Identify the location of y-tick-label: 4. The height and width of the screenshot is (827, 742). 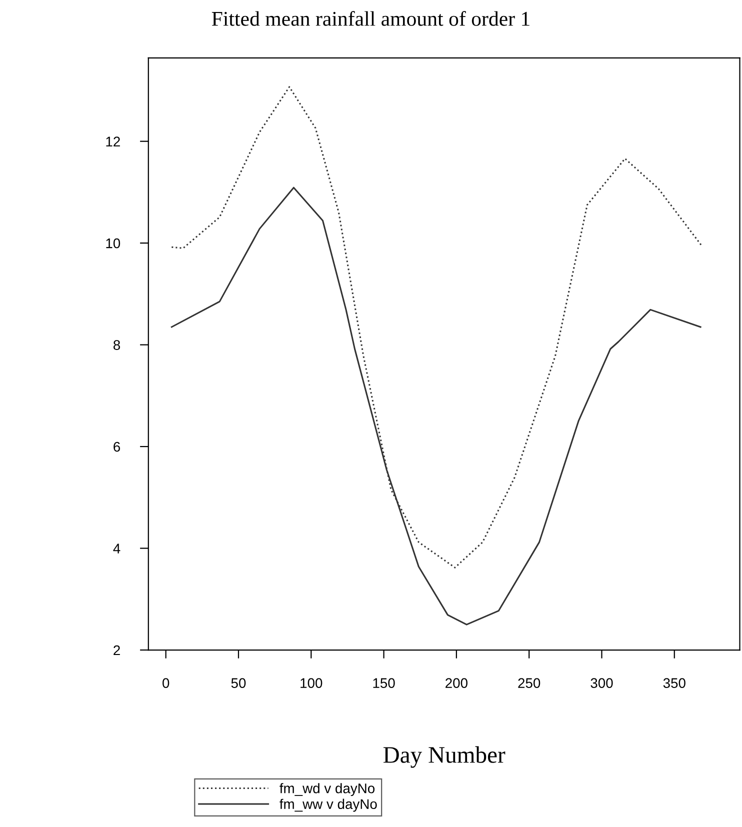
(116, 549).